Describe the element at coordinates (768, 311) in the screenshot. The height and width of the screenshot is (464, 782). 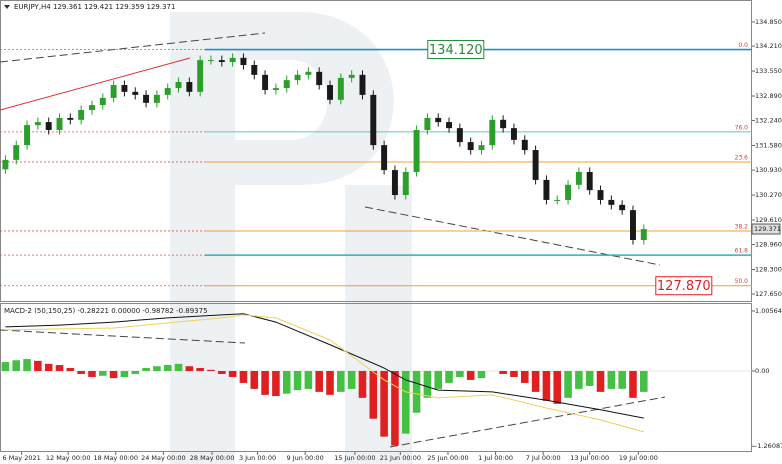
I see `y-tick-label: 1.00564` at that location.